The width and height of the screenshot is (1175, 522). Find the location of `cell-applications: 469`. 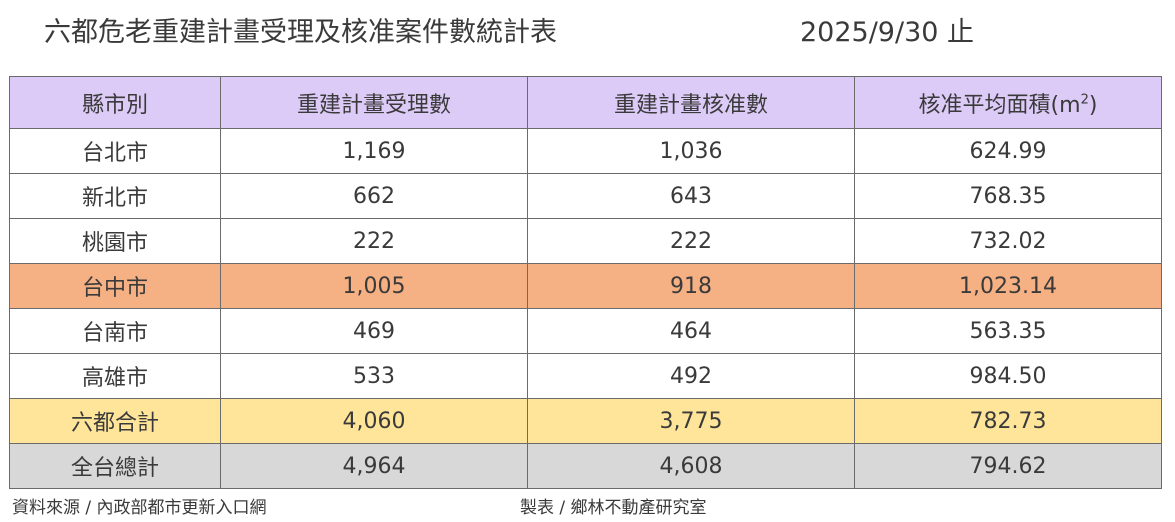

cell-applications: 469 is located at coordinates (374, 331).